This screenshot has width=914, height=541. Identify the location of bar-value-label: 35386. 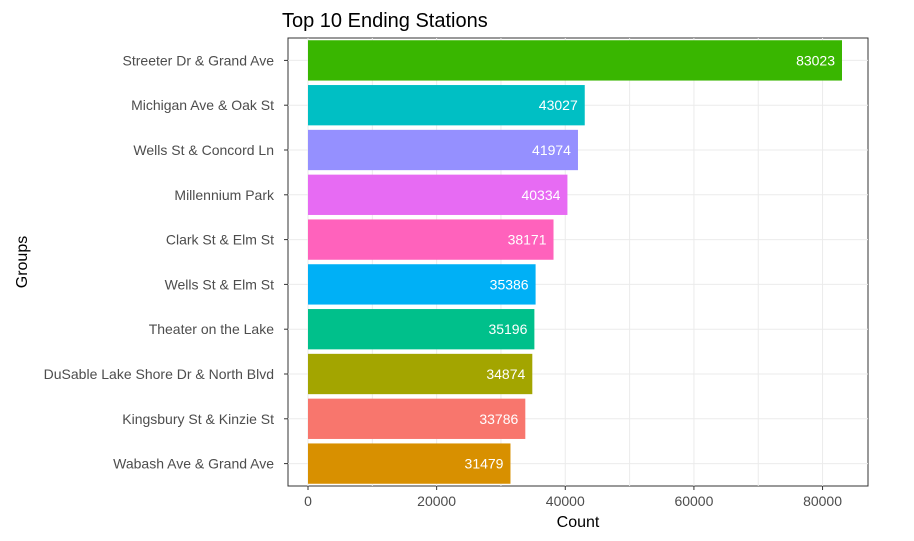
(509, 284).